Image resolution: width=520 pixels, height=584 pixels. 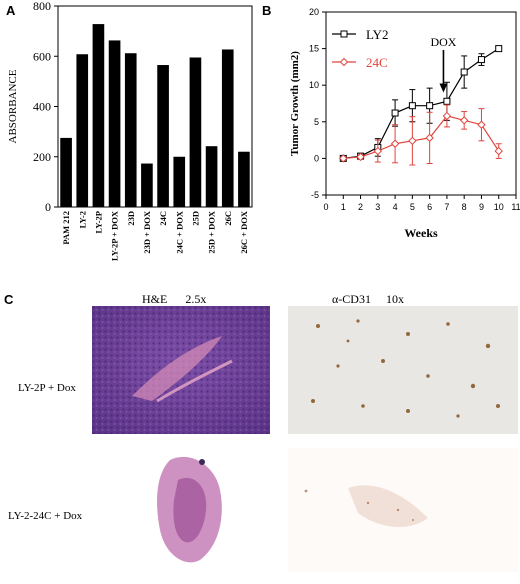 I want to click on x-tick-label: 1, so click(x=343, y=207).